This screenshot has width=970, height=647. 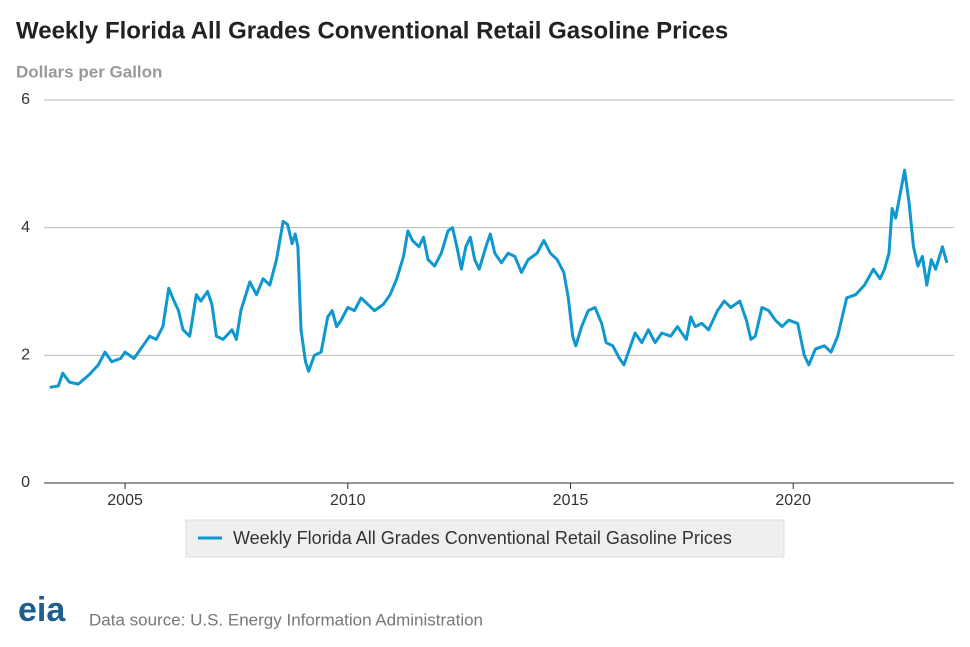 What do you see at coordinates (25, 227) in the screenshot?
I see `y-tick-label: 4` at bounding box center [25, 227].